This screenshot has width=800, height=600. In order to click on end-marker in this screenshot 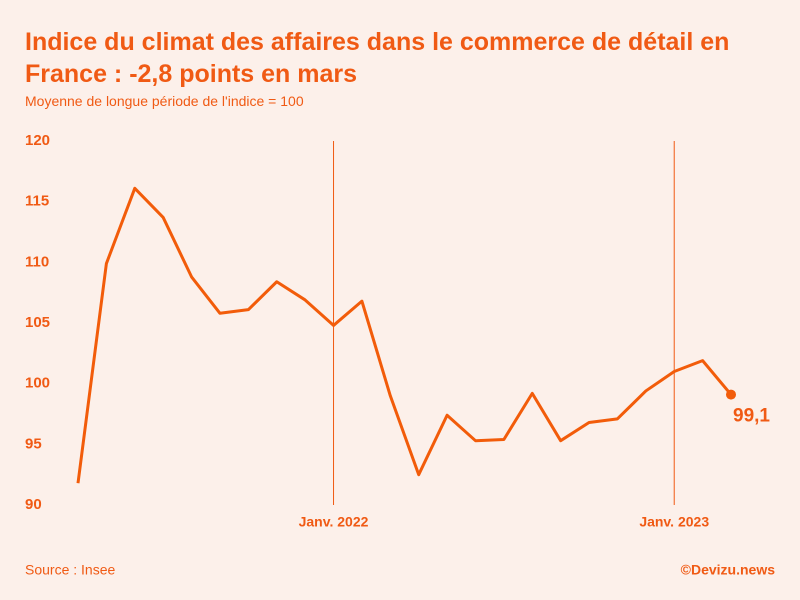, I will do `click(731, 394)`.